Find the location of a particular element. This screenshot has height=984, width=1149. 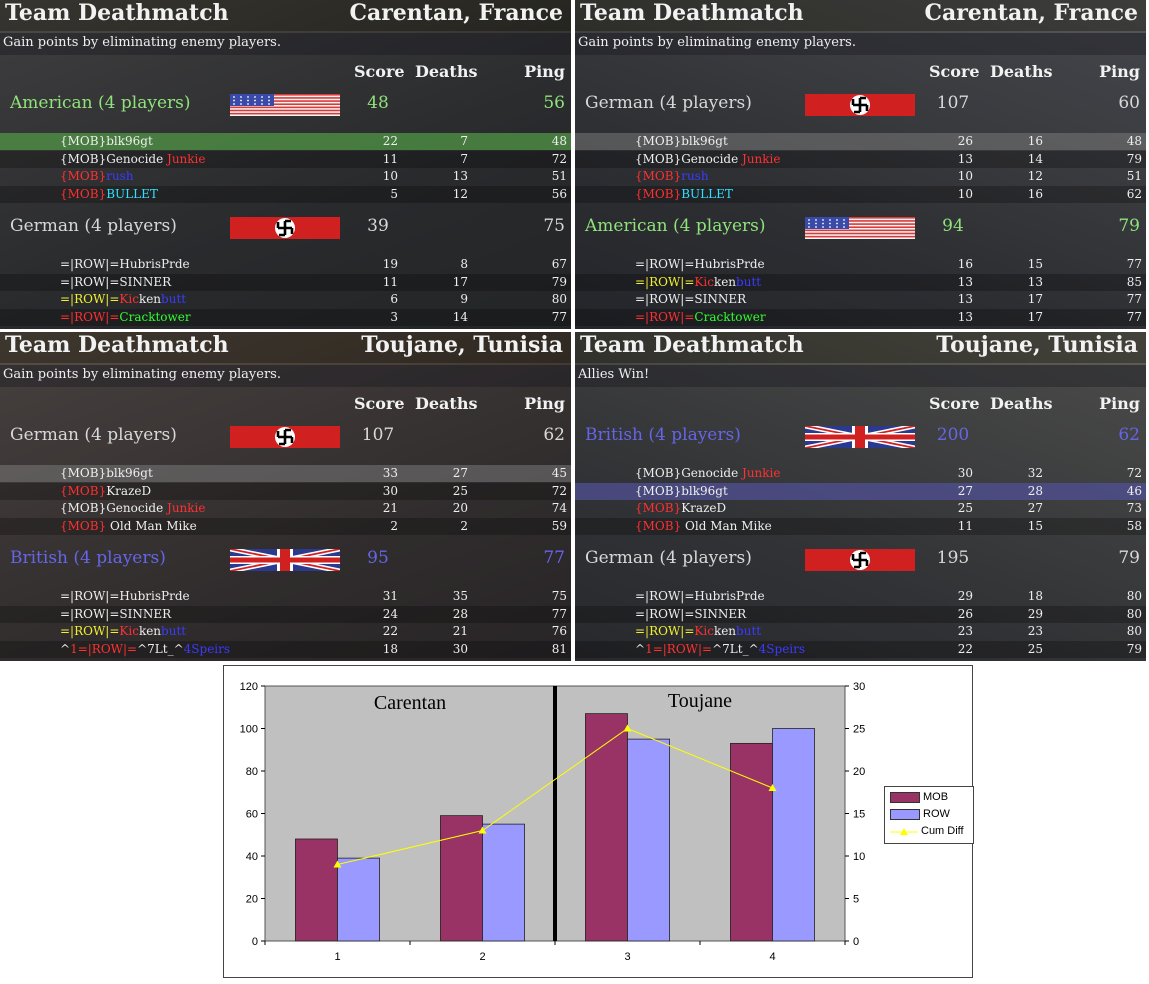

player-ping: 62 is located at coordinates (1134, 193).